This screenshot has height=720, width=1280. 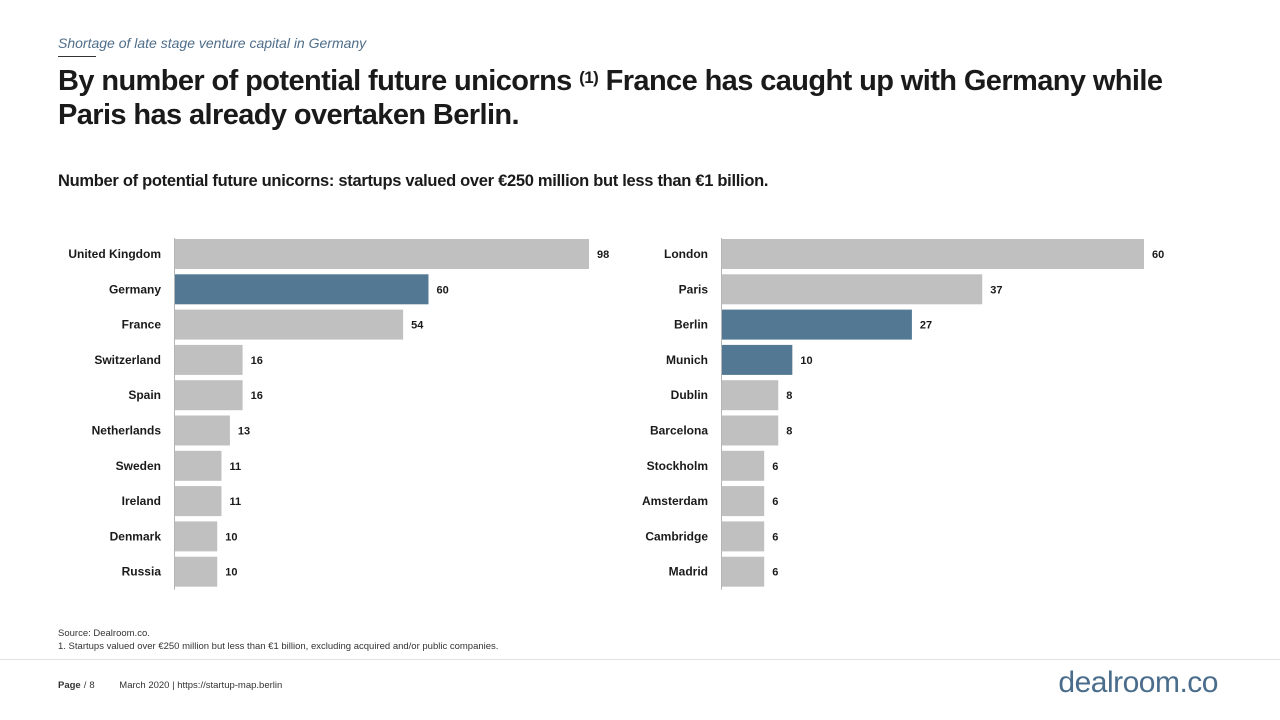 What do you see at coordinates (852, 289) in the screenshot?
I see `bar-paris` at bounding box center [852, 289].